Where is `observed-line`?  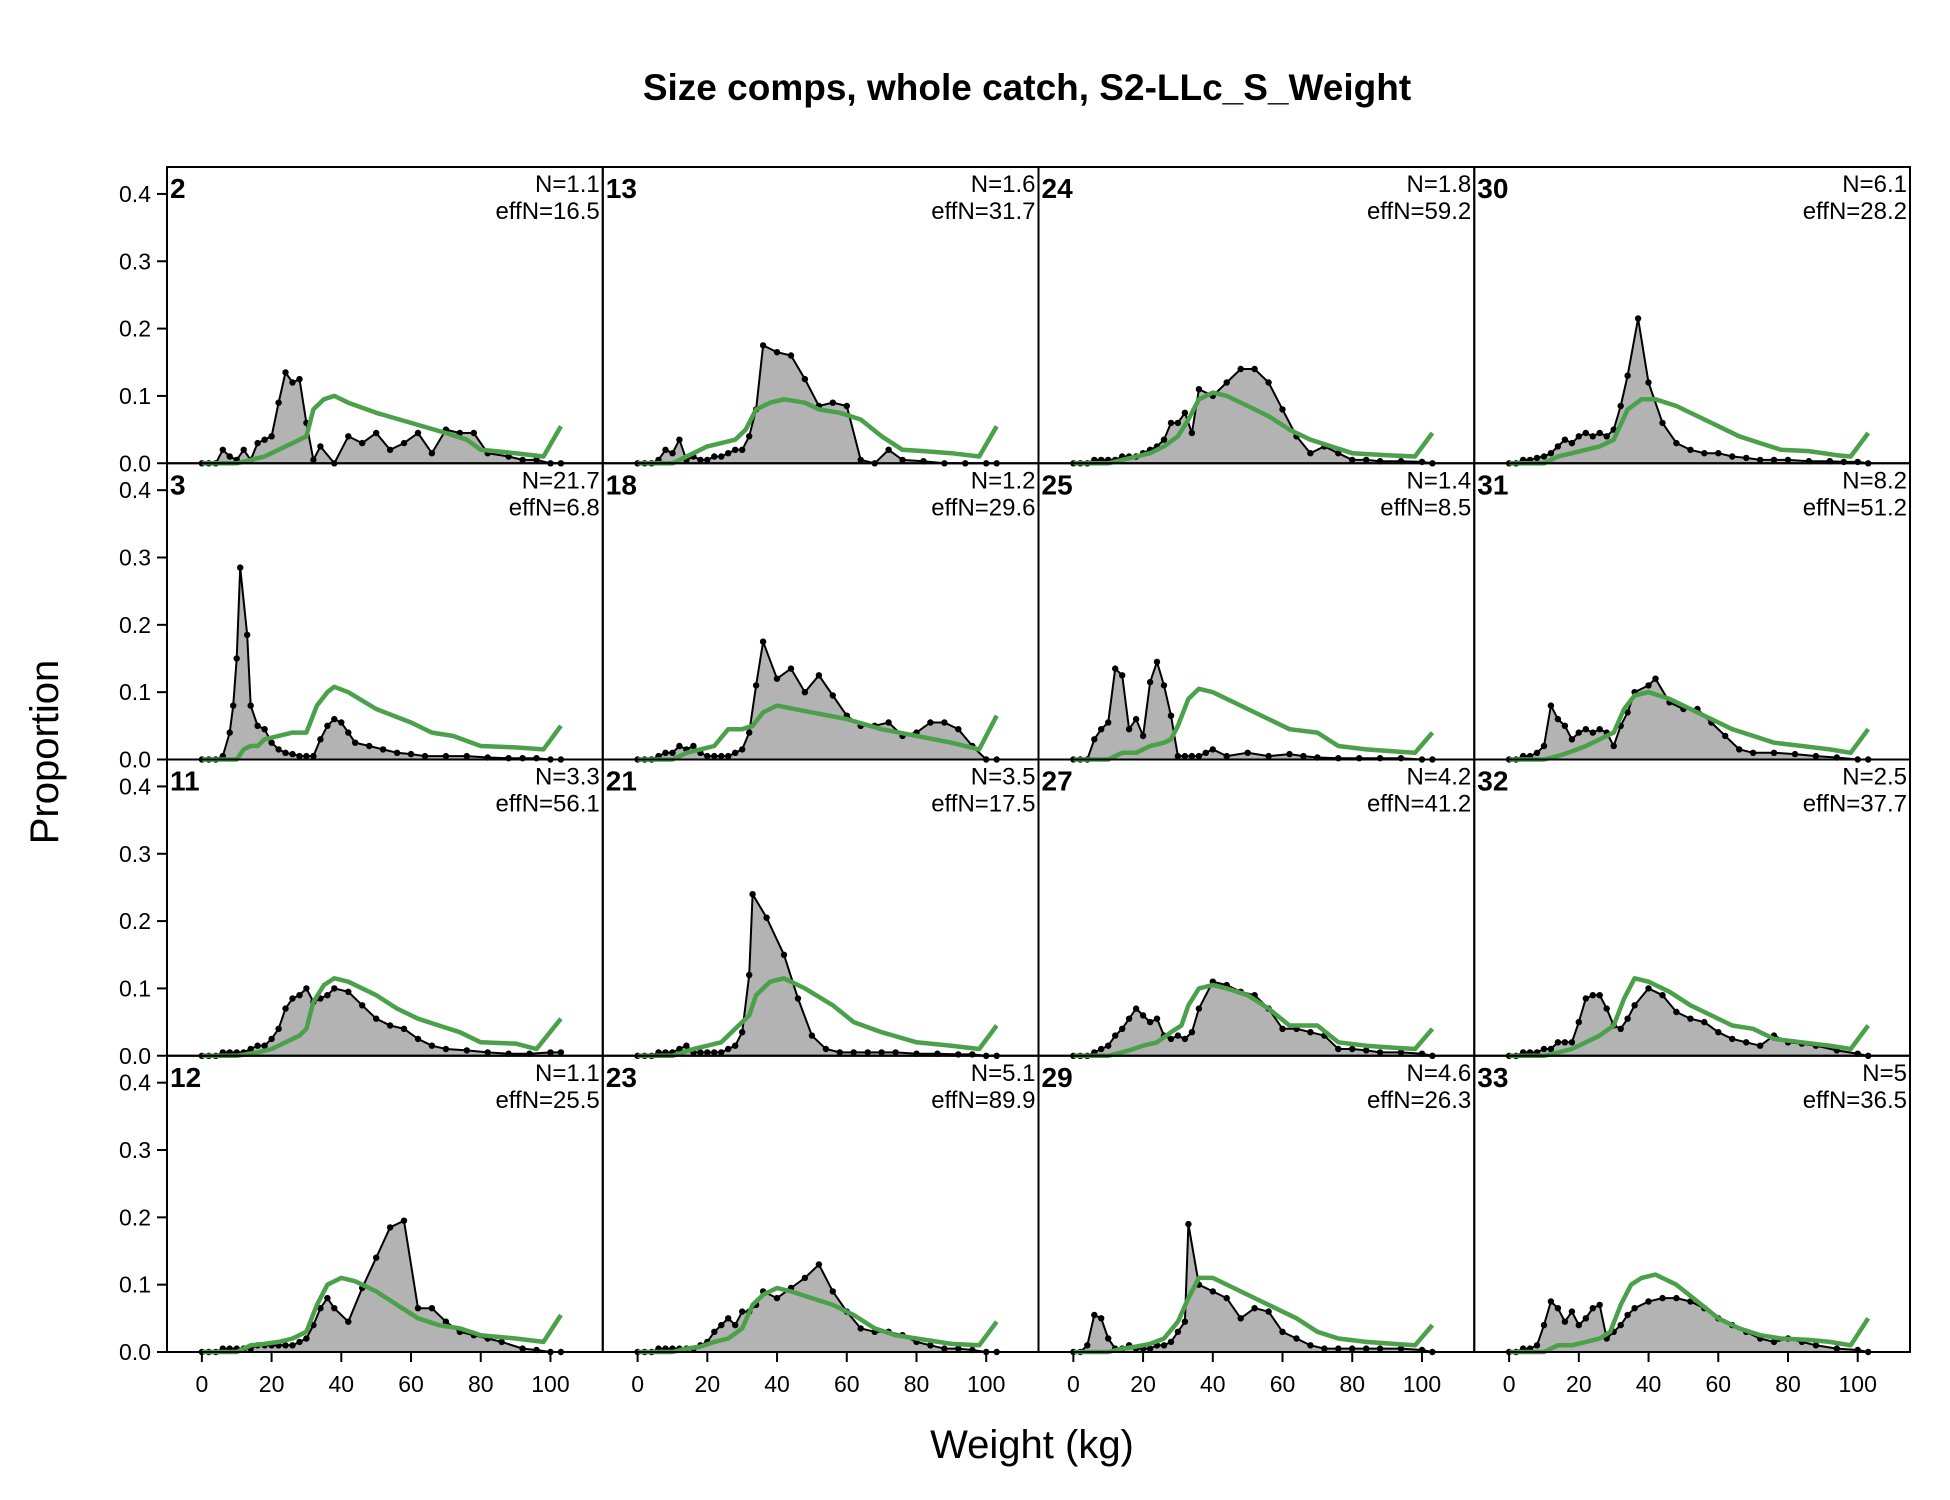 observed-line is located at coordinates (1689, 719).